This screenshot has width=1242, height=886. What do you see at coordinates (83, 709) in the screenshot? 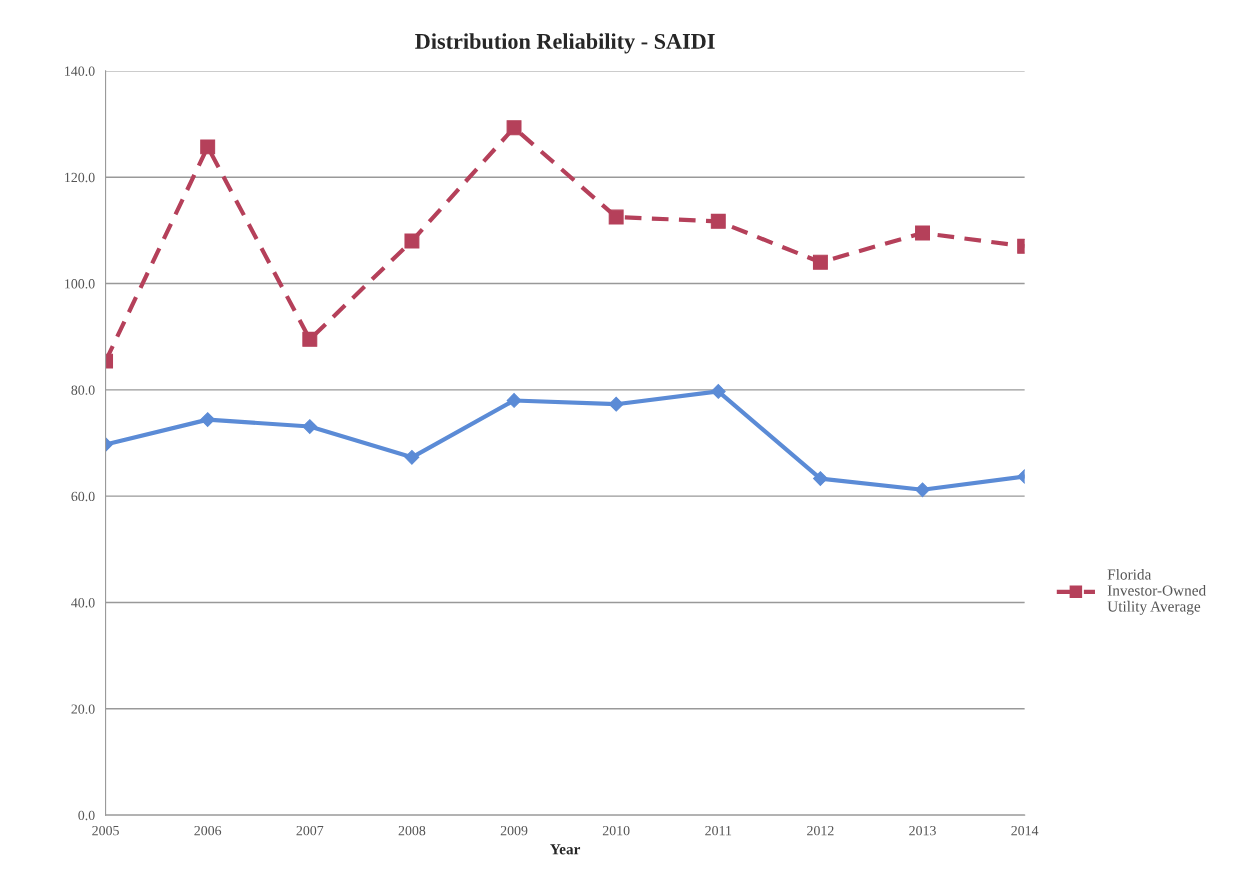
I see `y-tick-label: 20.0` at bounding box center [83, 709].